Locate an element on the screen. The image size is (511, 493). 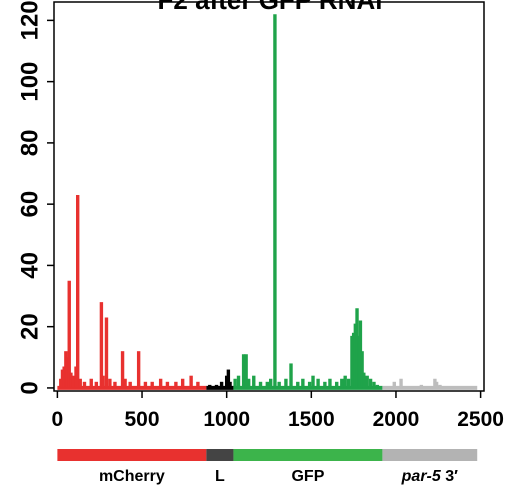
chart-title: F2 after GFP RNAi is located at coordinates (270, 7).